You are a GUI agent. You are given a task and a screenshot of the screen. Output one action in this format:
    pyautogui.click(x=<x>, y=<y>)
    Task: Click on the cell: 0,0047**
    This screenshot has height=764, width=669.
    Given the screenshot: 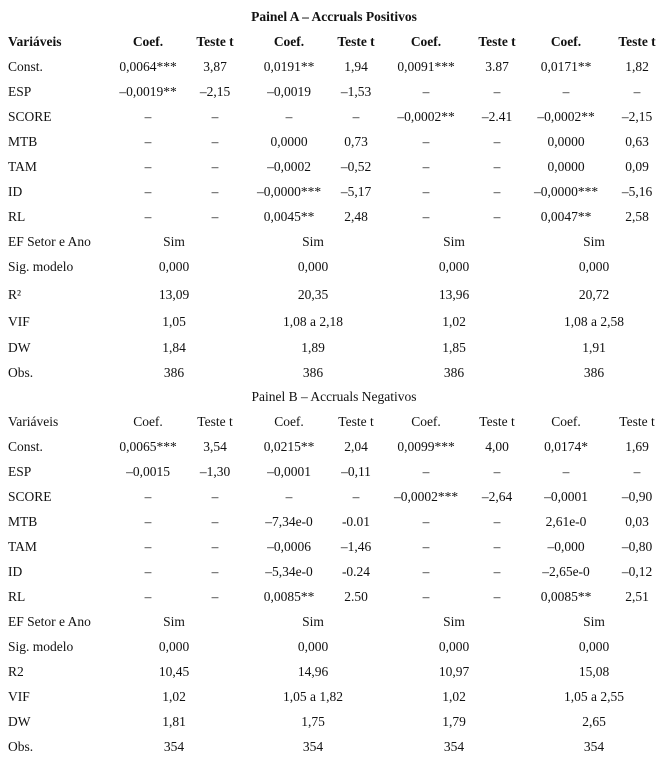 What is the action you would take?
    pyautogui.click(x=566, y=216)
    